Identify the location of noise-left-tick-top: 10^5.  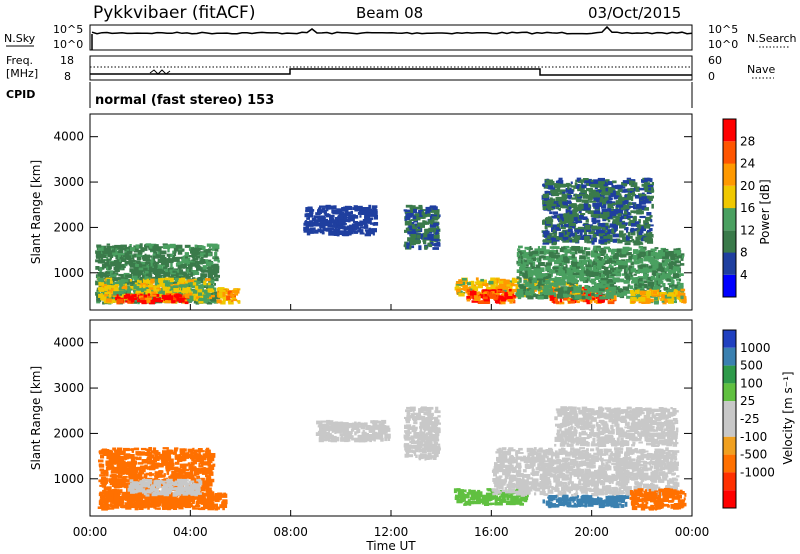
(68, 29).